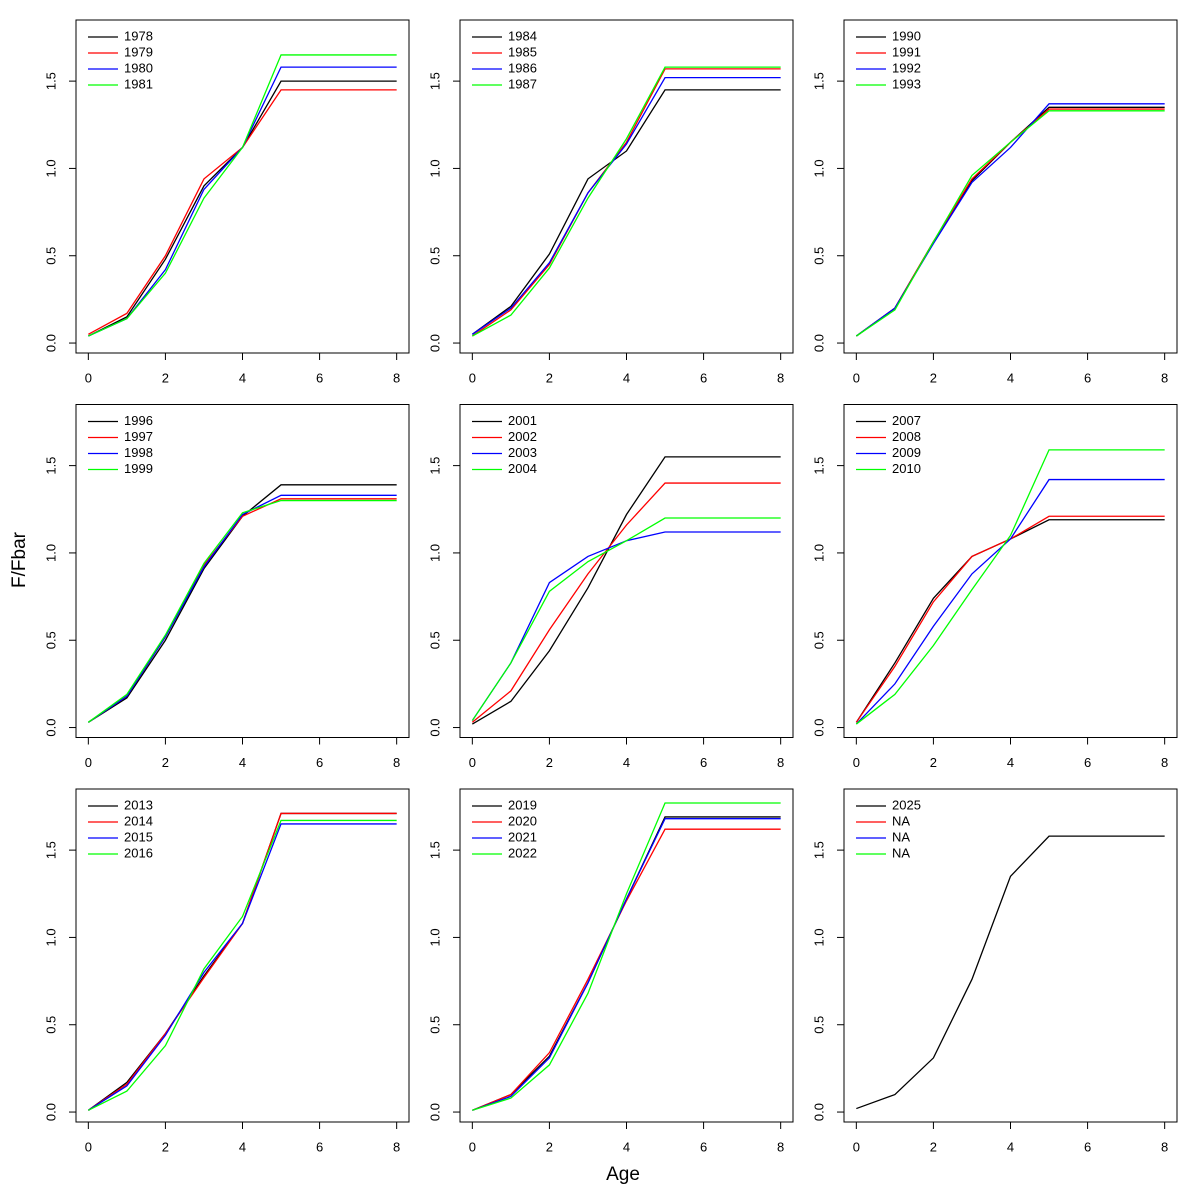 The image size is (1200, 1200). Describe the element at coordinates (522, 820) in the screenshot. I see `legend-label: 2020` at that location.